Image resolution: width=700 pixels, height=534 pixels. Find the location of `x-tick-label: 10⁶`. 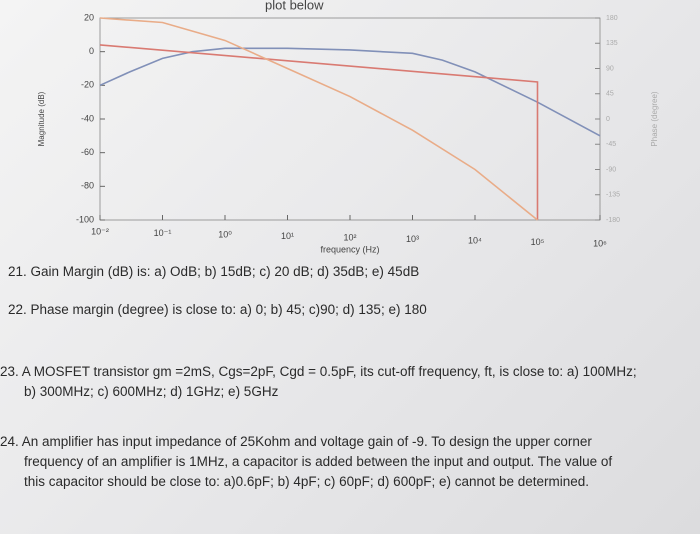

x-tick-label: 10⁶ is located at coordinates (600, 243).